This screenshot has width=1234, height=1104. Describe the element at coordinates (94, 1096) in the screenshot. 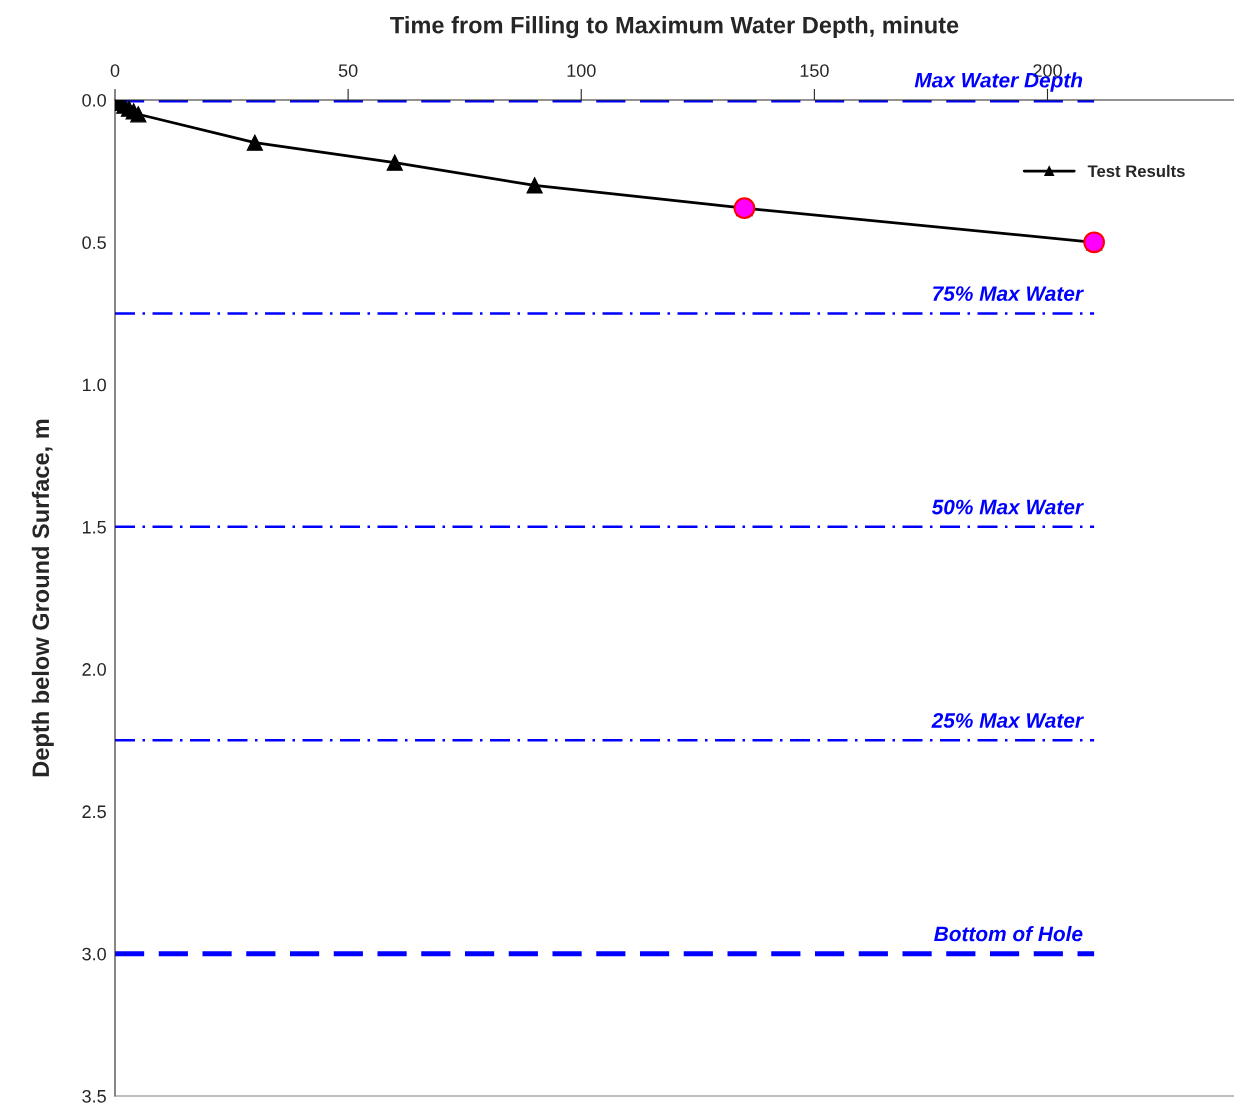

I see `y-tick-label: 3.5` at that location.